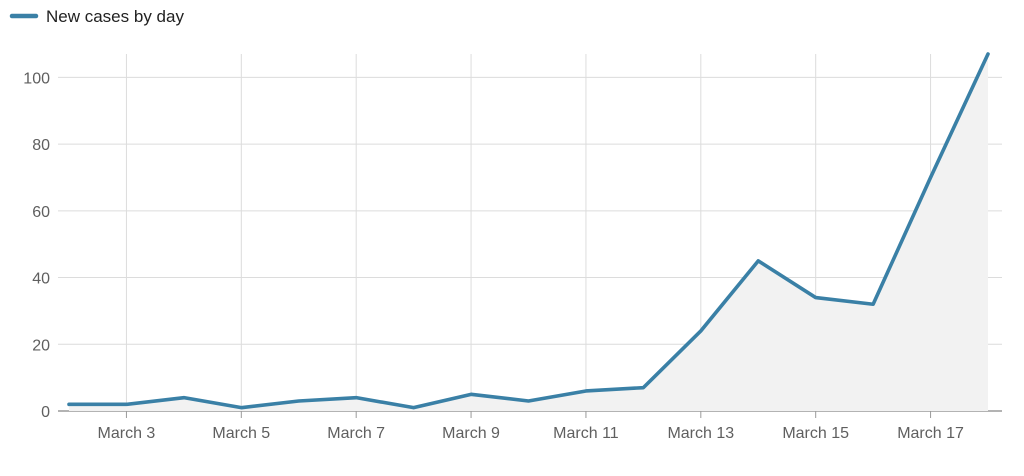  I want to click on y-tick-label: 60, so click(41, 212).